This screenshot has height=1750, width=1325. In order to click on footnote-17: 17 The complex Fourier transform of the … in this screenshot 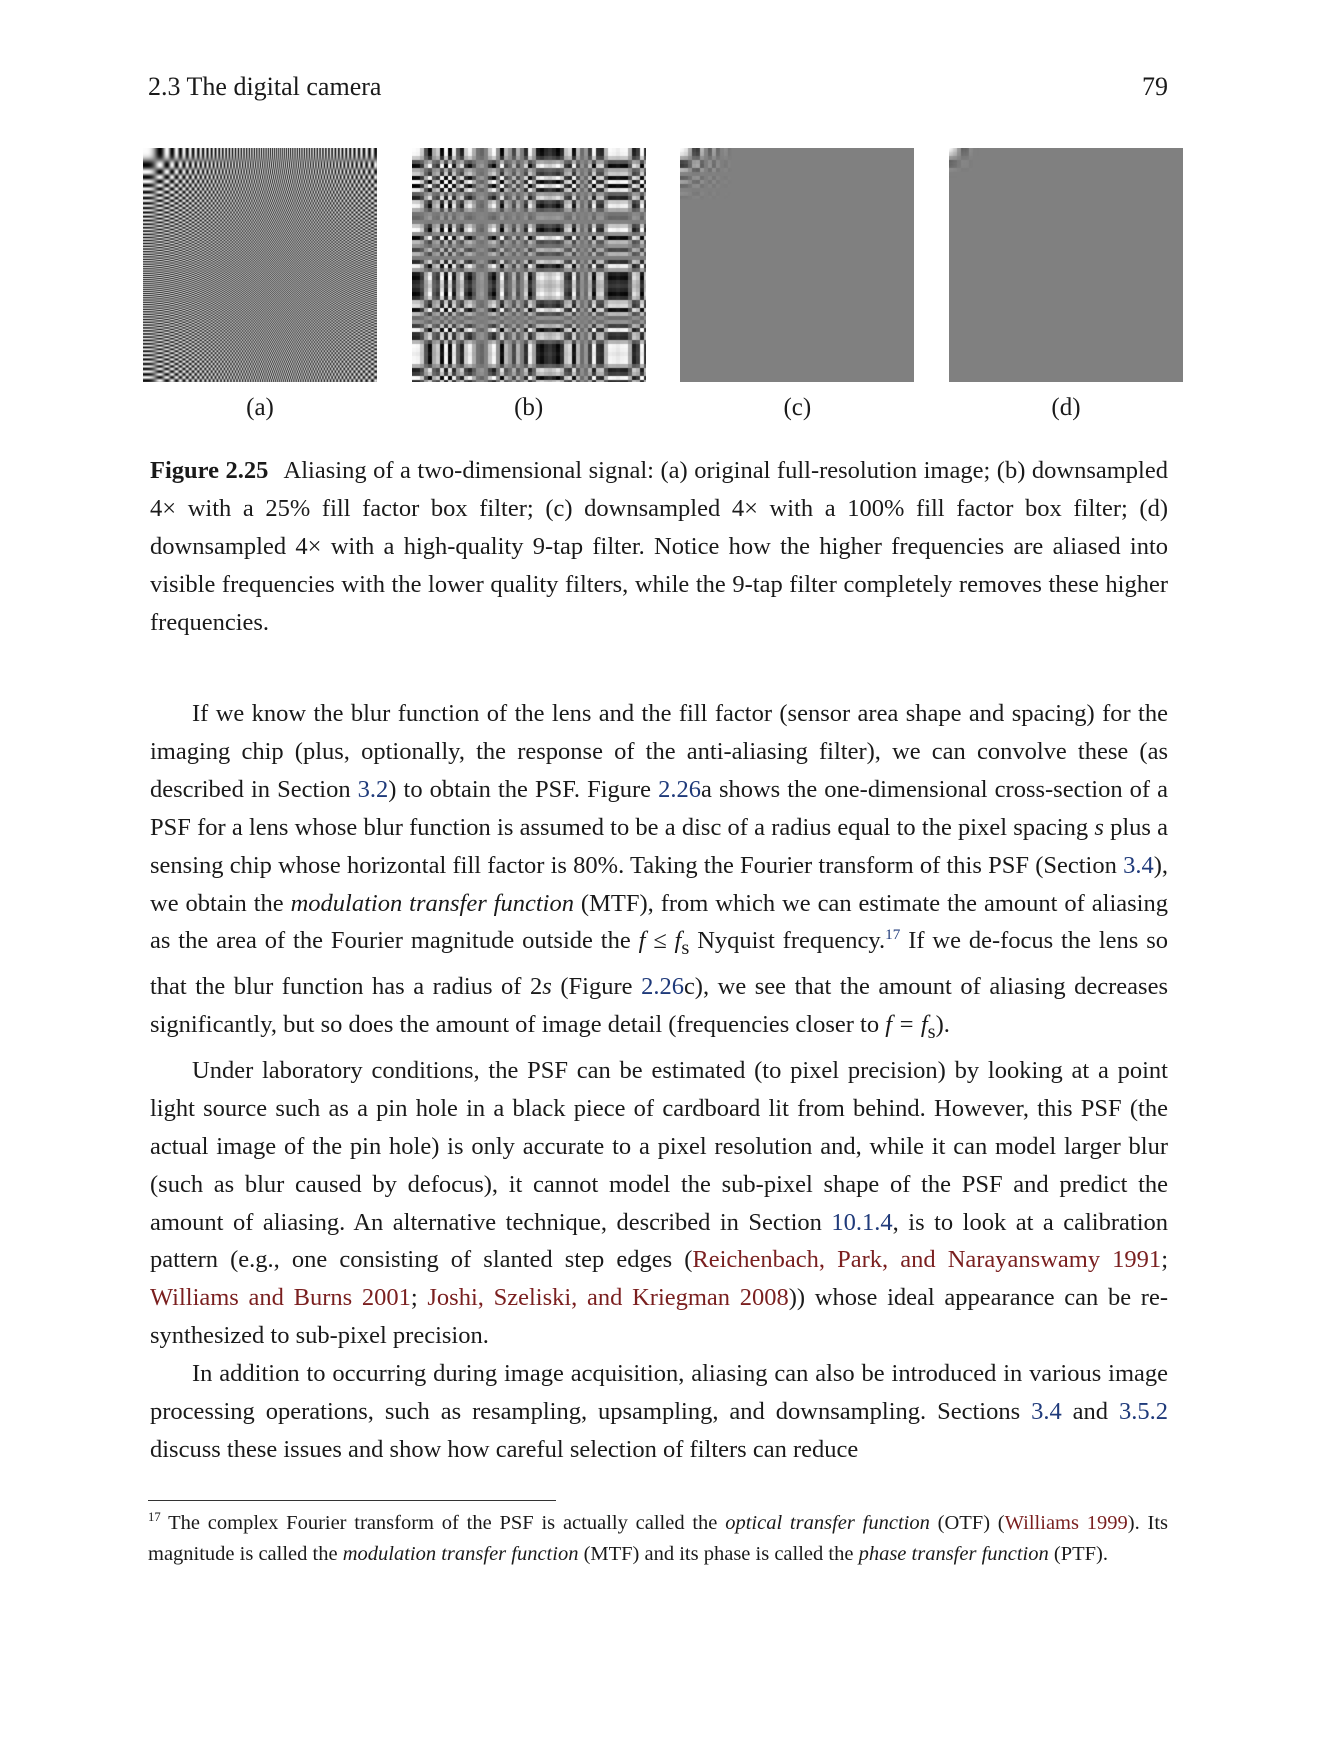, I will do `click(658, 1539)`.